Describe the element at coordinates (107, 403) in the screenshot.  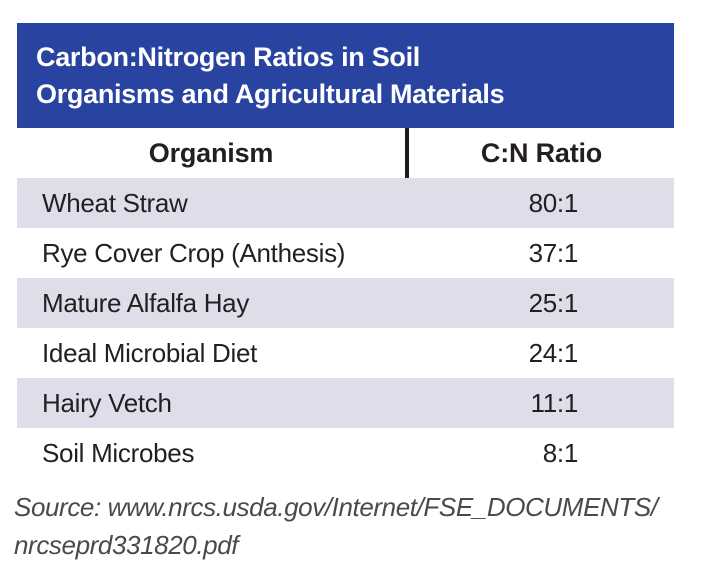
I see `organism-cell: Hairy Vetch` at that location.